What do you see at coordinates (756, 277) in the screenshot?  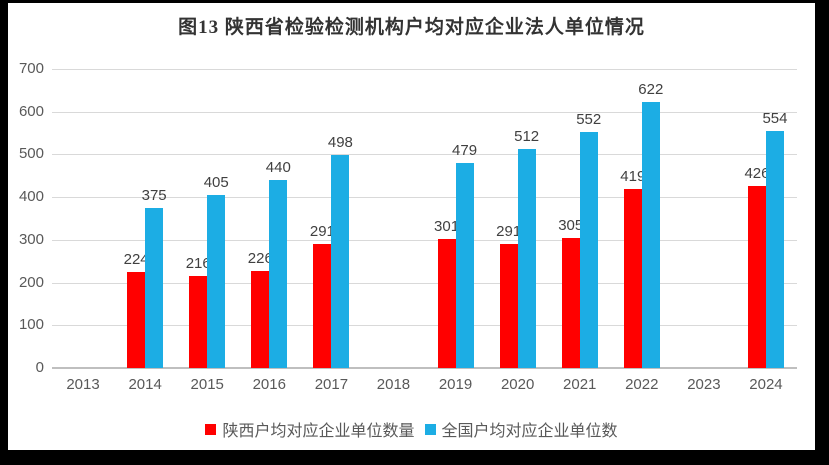 I see `bar-shaanxi-2024` at bounding box center [756, 277].